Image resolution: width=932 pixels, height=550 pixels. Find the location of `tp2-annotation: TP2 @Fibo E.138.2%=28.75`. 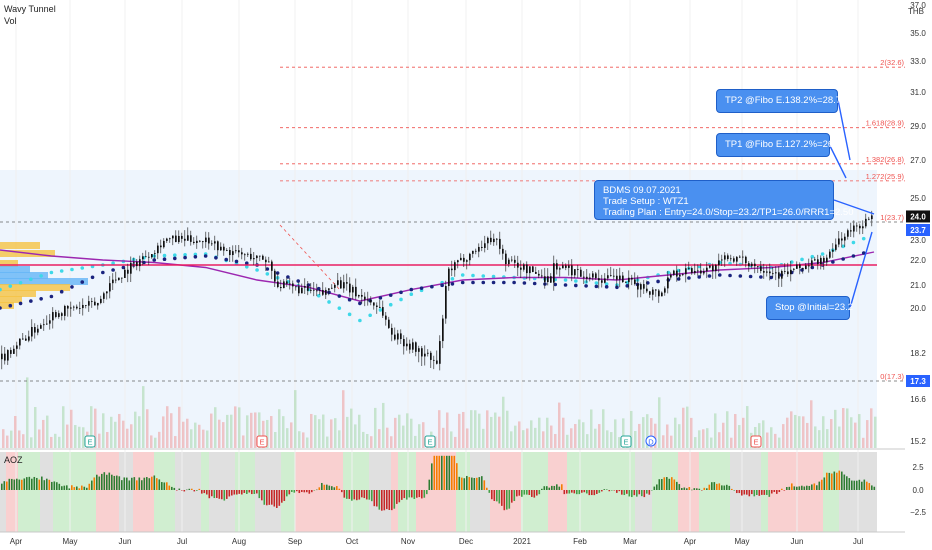

tp2-annotation: TP2 @Fibo E.138.2%=28.75 is located at coordinates (781, 101).